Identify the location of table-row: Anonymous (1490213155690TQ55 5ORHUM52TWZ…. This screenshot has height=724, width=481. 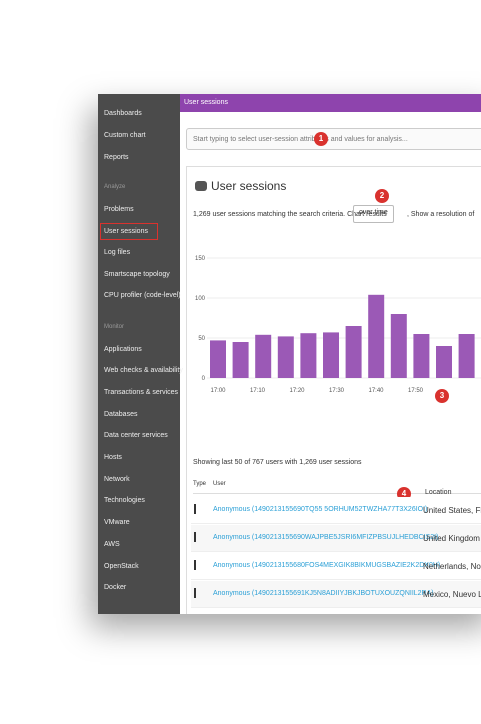
(336, 510).